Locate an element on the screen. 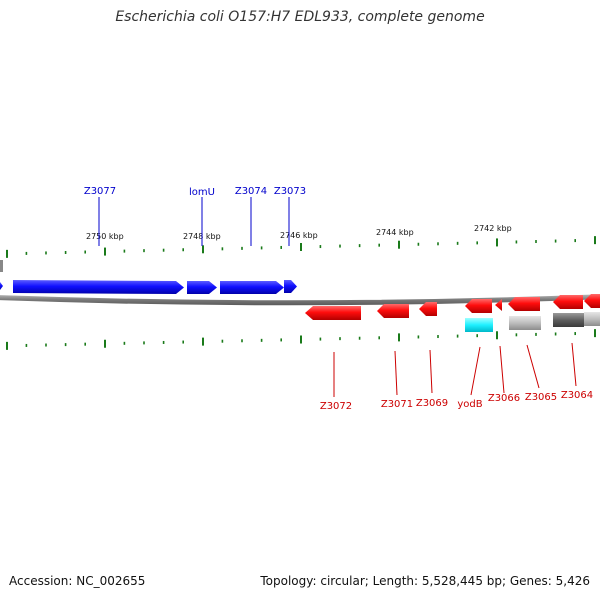 The image size is (600, 600). gene-label-z3065: Z3065 is located at coordinates (541, 397).